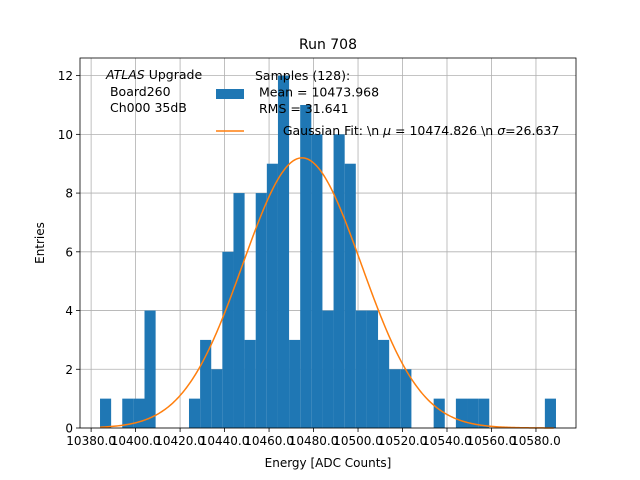  Describe the element at coordinates (447, 441) in the screenshot. I see `x-tick-label: 10540.0` at that location.